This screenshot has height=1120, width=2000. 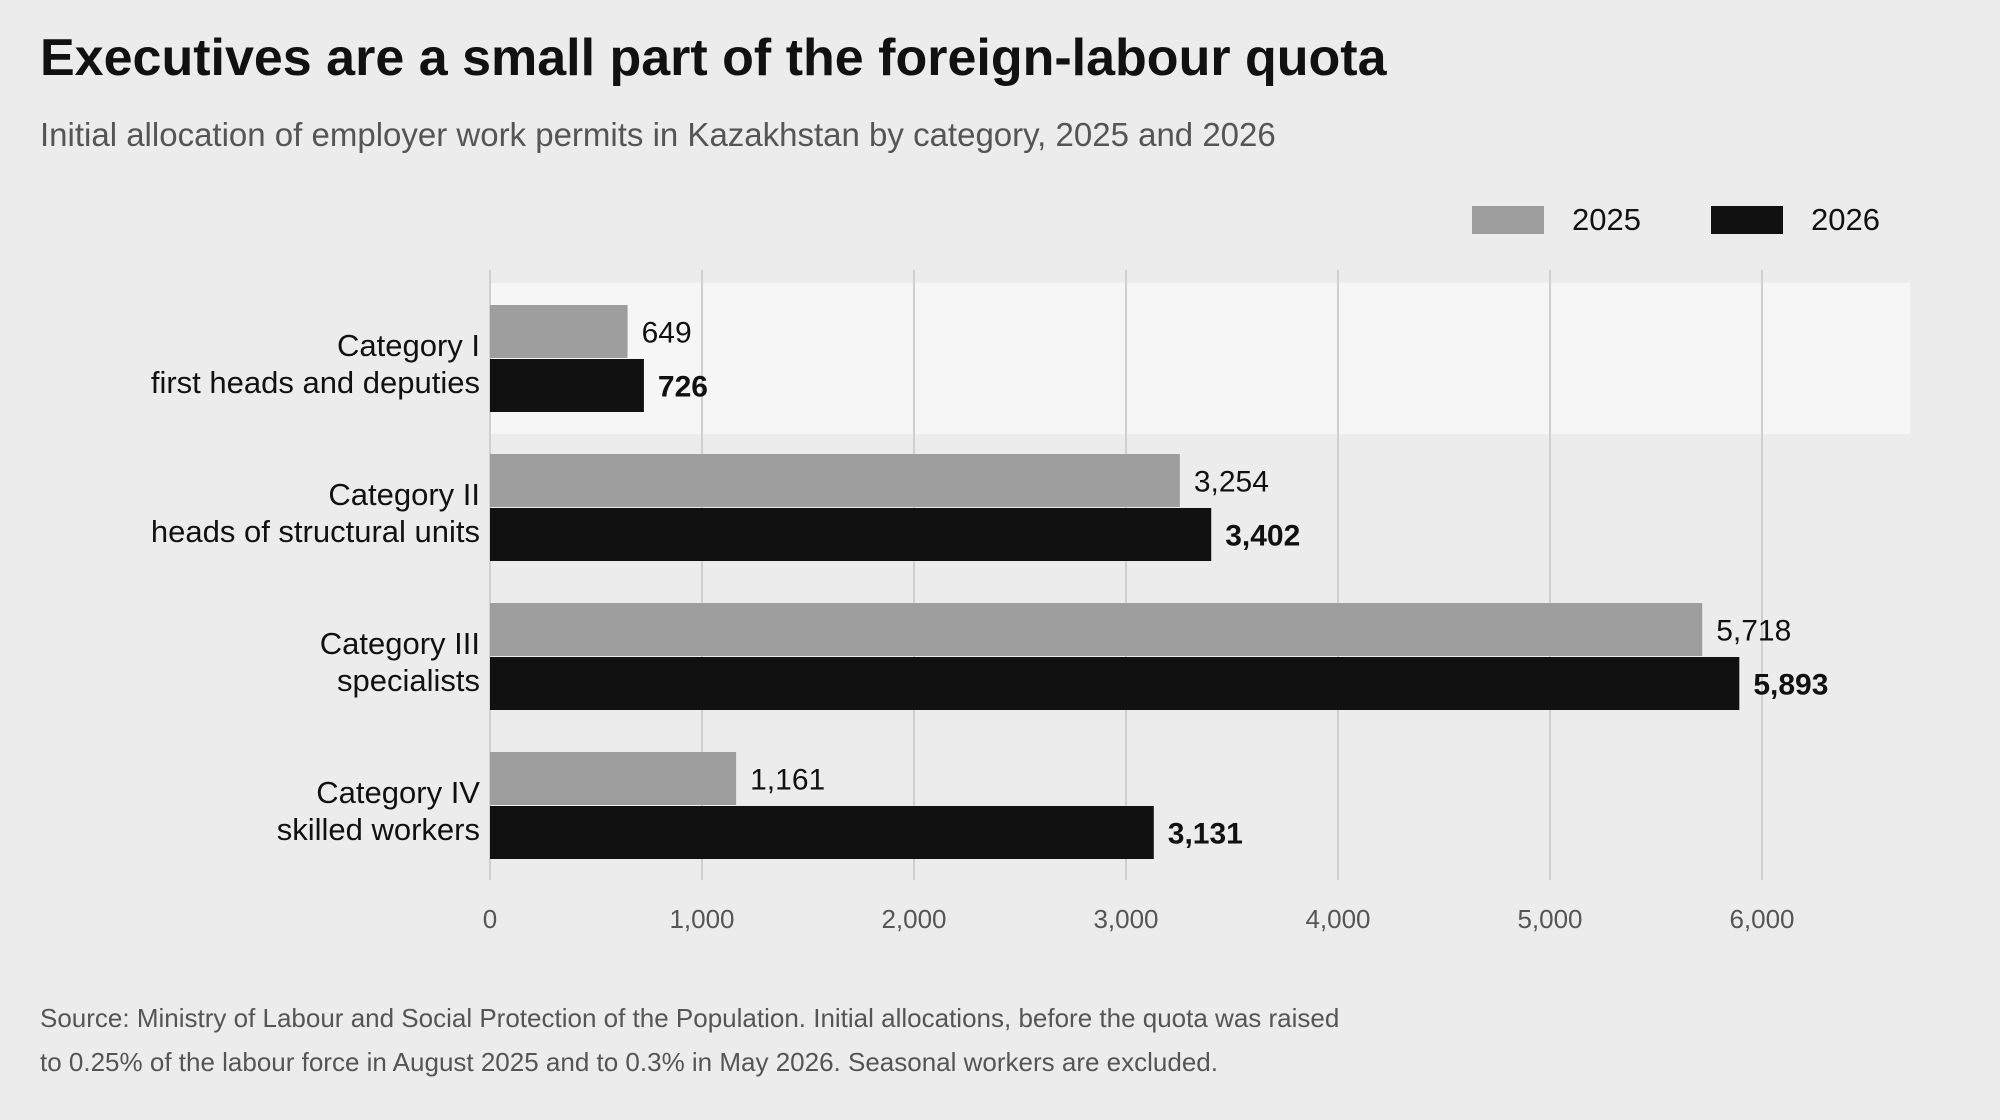 I want to click on x-tick-label-4-000: 4,000, so click(x=1337, y=919).